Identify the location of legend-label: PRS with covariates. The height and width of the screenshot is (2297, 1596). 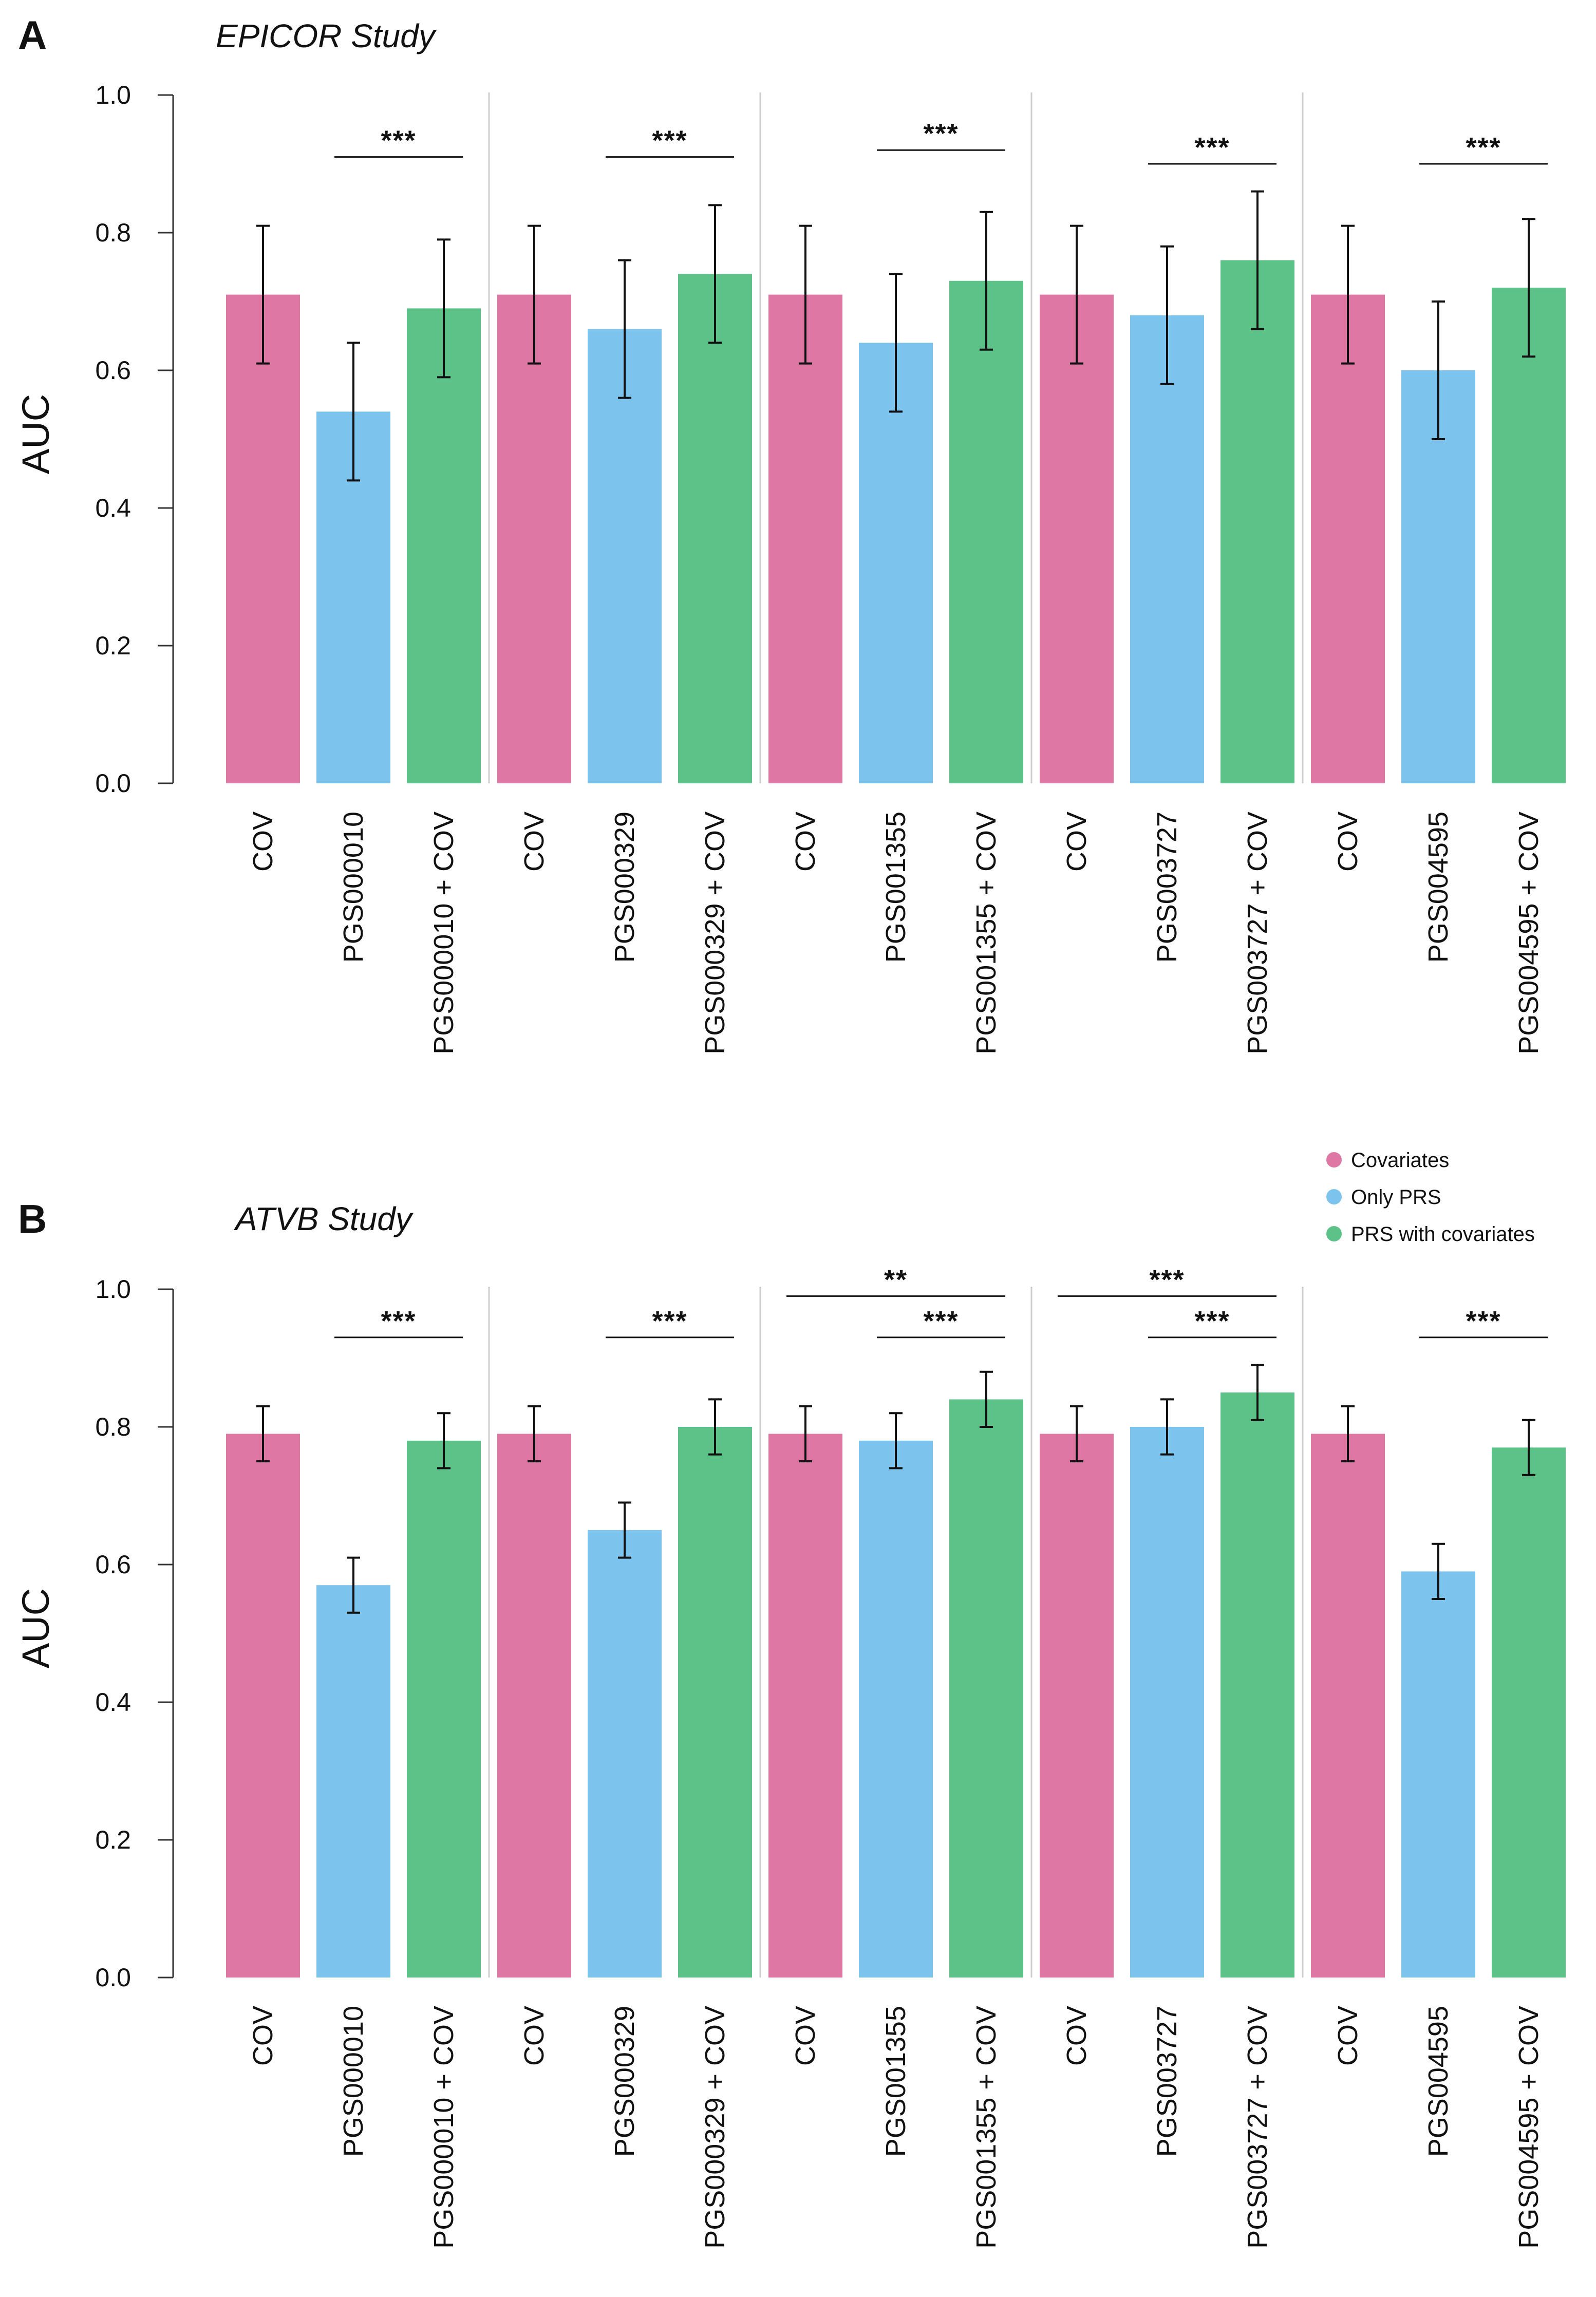
(1443, 1234).